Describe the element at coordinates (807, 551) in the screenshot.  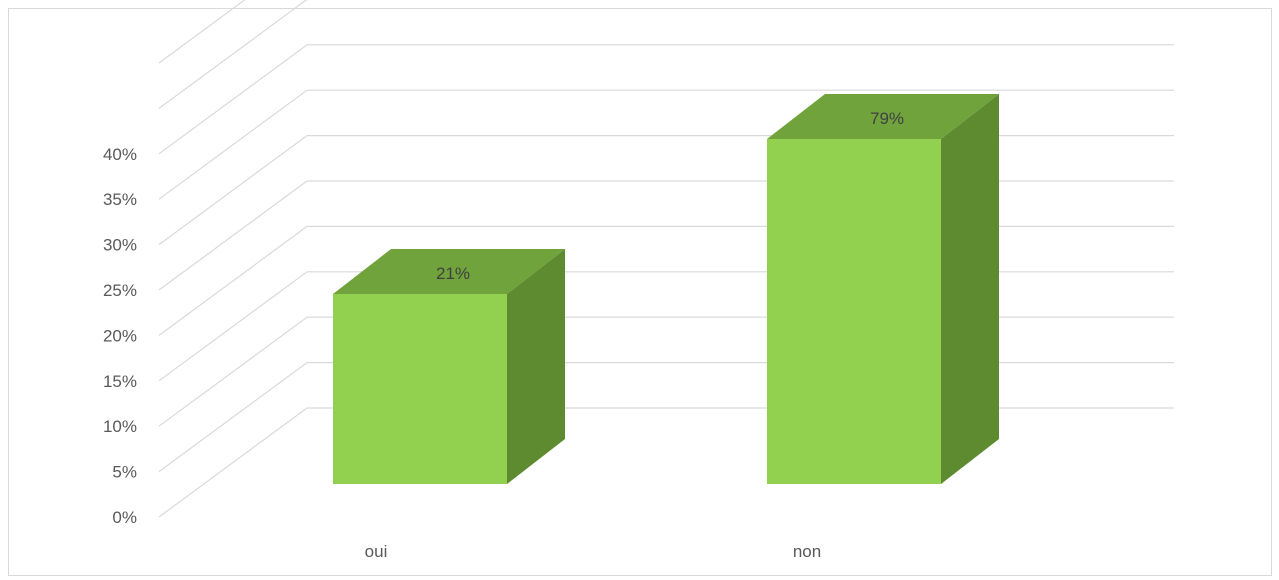
I see `x-category-label: non` at that location.